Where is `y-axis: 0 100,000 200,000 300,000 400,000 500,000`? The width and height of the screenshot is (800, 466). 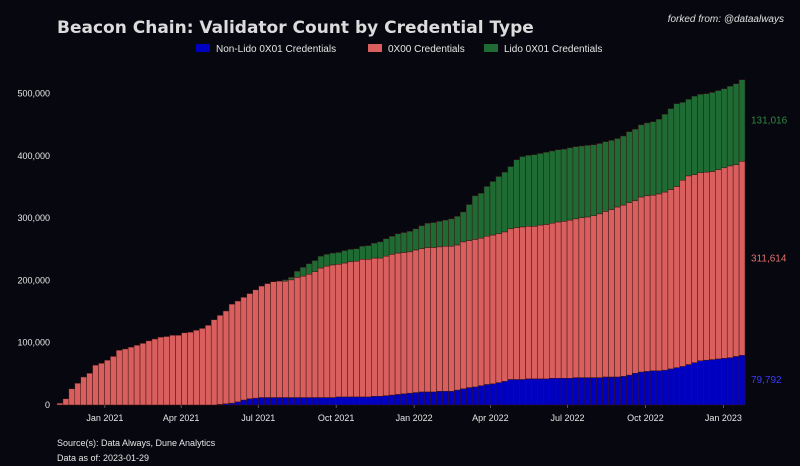
y-axis: 0 100,000 200,000 300,000 400,000 500,000 is located at coordinates (33, 249).